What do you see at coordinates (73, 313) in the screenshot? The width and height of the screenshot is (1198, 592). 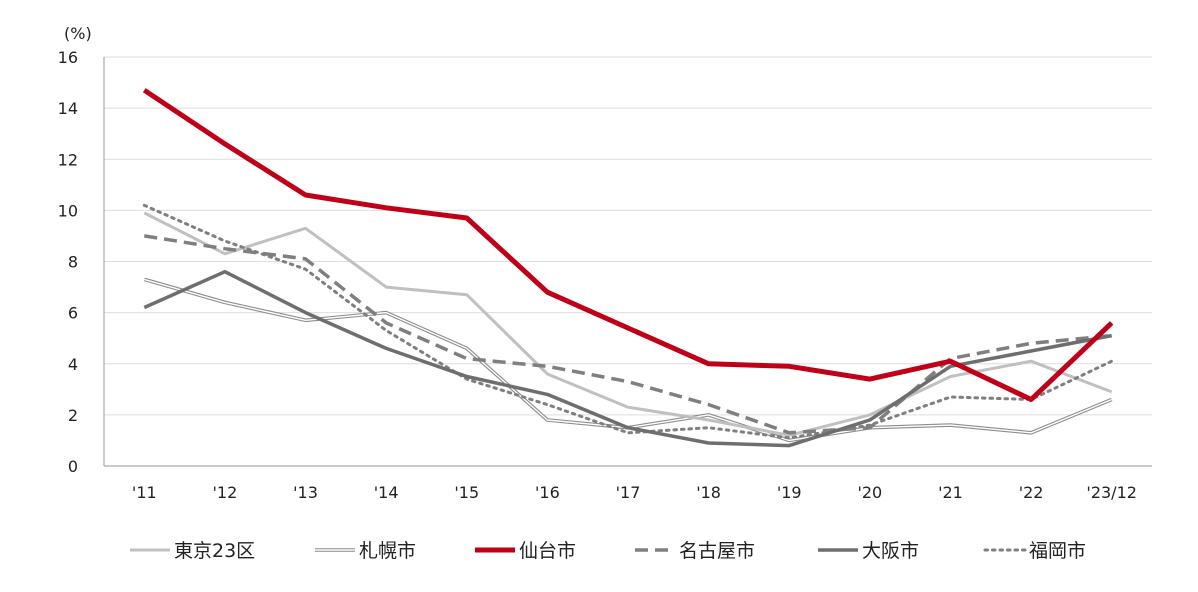 I see `y-tick-label-6: 6` at bounding box center [73, 313].